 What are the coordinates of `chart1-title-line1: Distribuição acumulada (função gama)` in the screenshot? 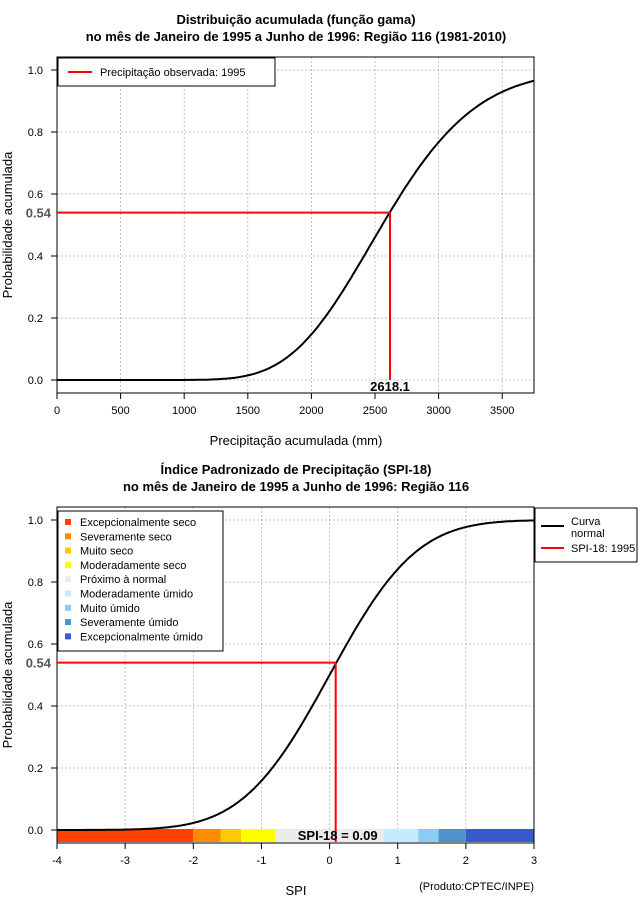 It's located at (295, 19).